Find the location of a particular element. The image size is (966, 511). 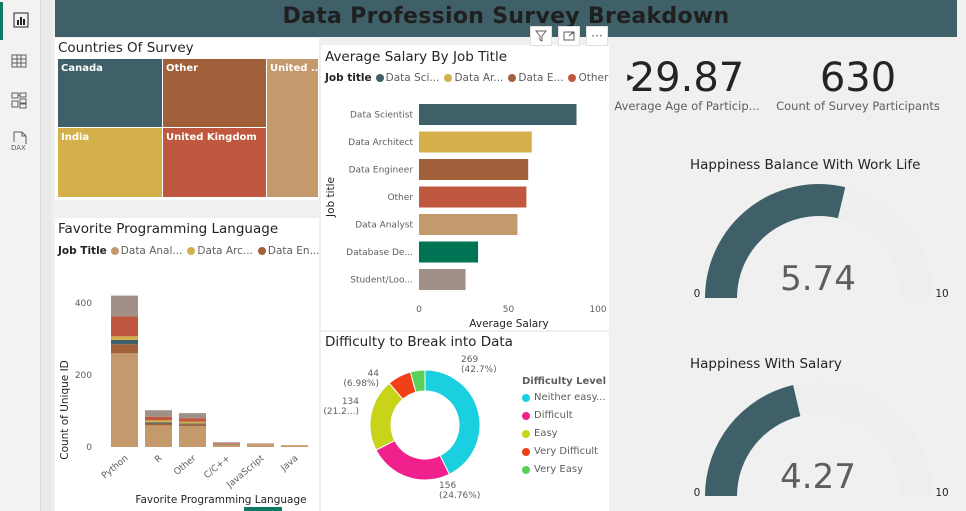

salary-happiness-gauge: 4.27 0 10 is located at coordinates (820, 434).